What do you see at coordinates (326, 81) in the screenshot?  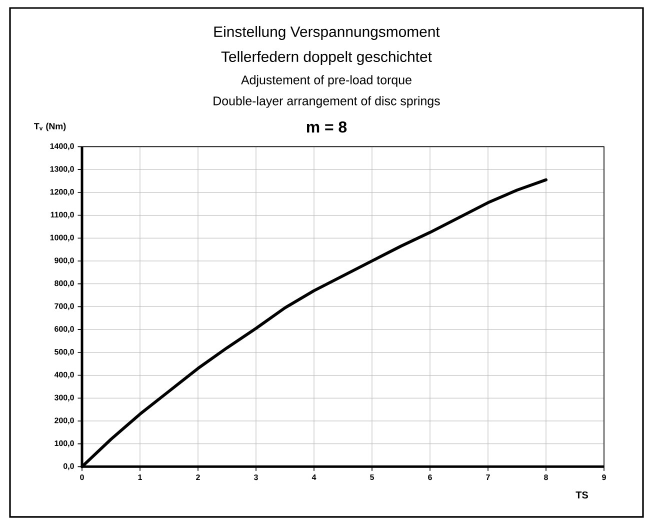 I see `text: Adjustement of pre-load torque` at bounding box center [326, 81].